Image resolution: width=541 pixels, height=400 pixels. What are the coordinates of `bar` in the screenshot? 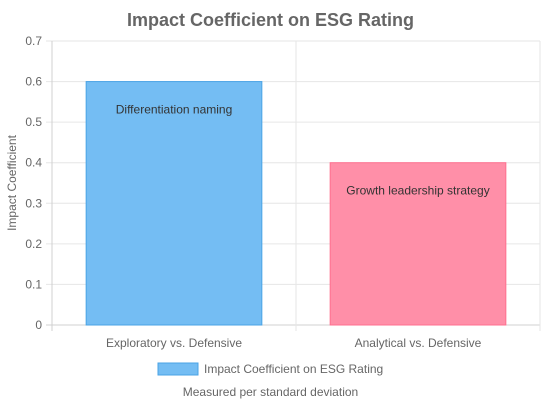 It's located at (418, 244).